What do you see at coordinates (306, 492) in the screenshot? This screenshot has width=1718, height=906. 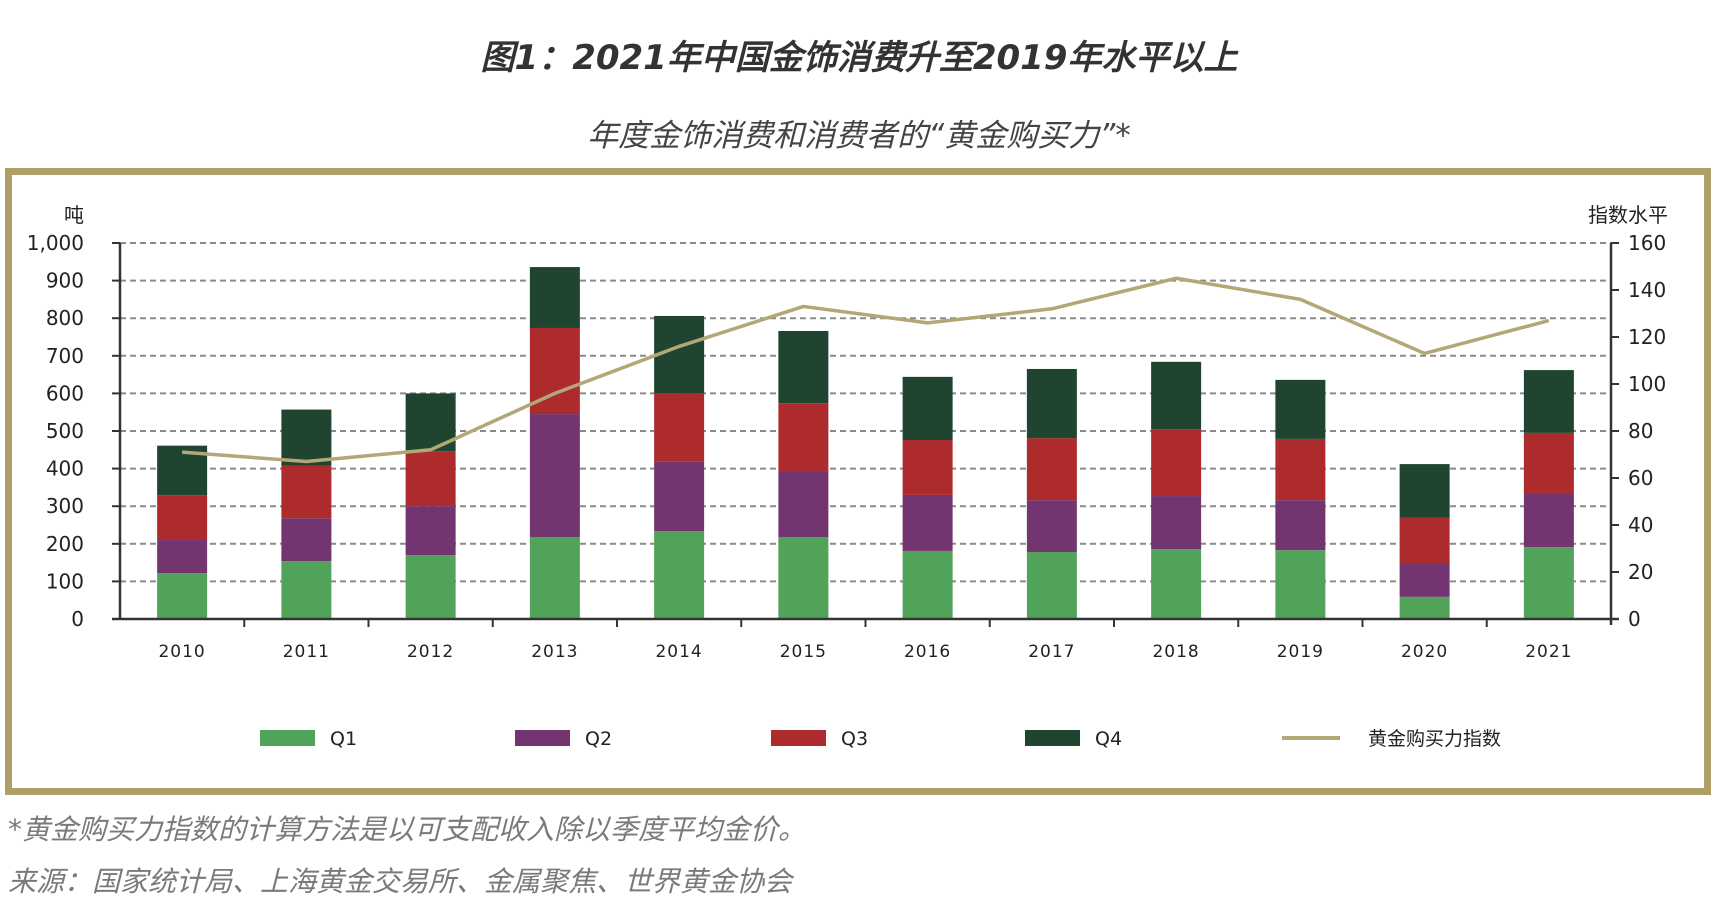 I see `bar-q3-2011` at bounding box center [306, 492].